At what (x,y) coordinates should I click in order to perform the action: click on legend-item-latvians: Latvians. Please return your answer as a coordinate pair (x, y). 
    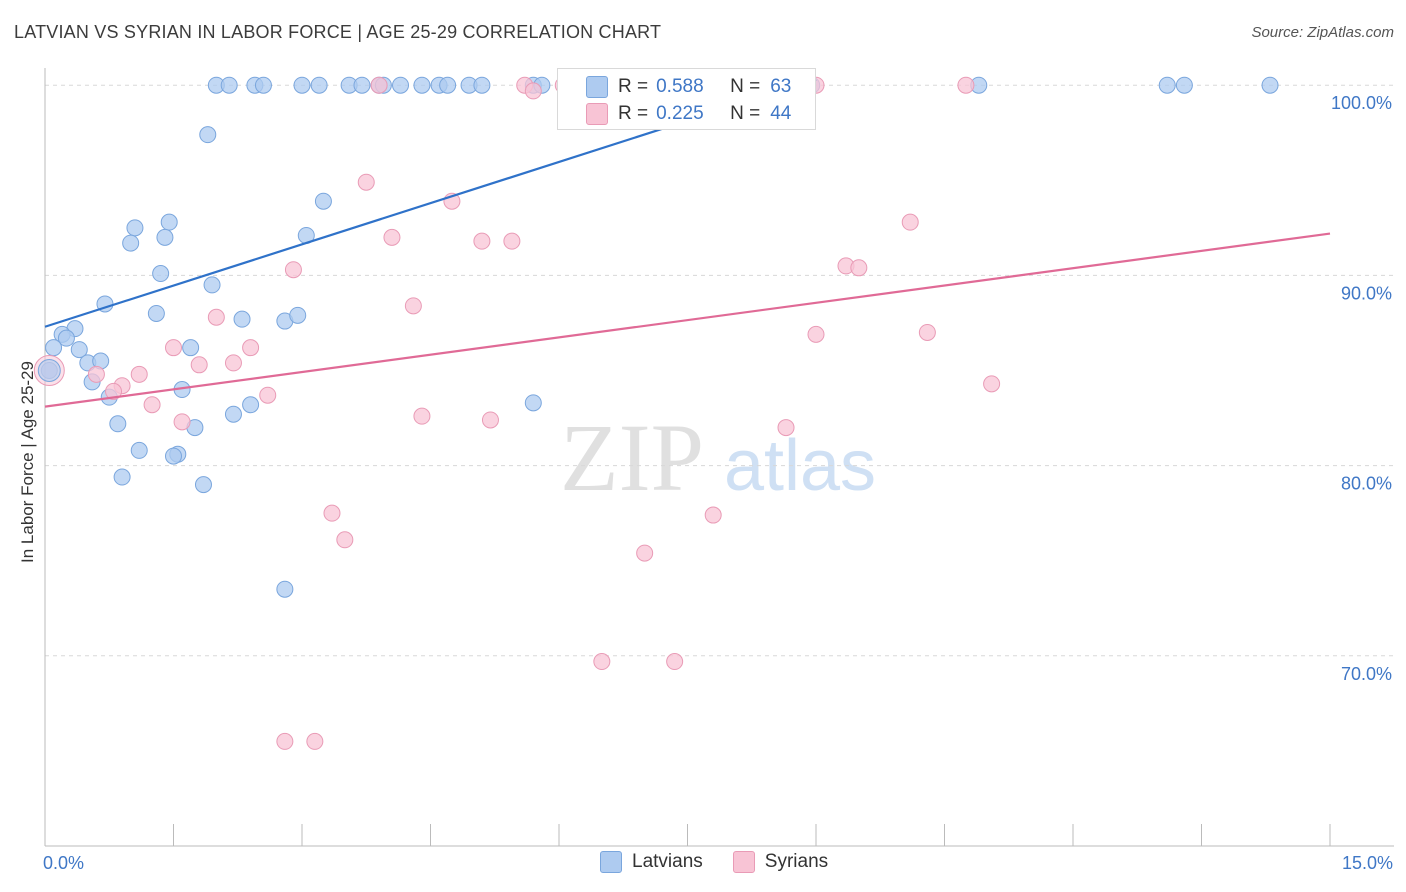
    Looking at the image, I should click on (651, 862).